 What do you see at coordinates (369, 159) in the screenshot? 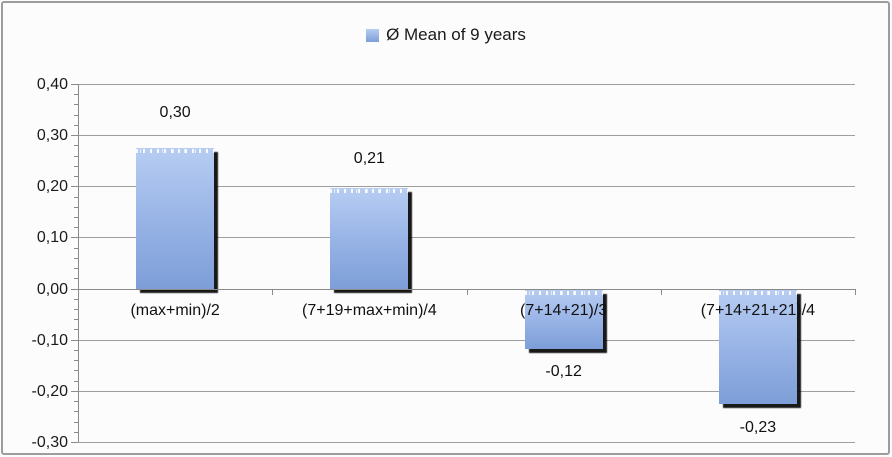
I see `data-label: 0,21` at bounding box center [369, 159].